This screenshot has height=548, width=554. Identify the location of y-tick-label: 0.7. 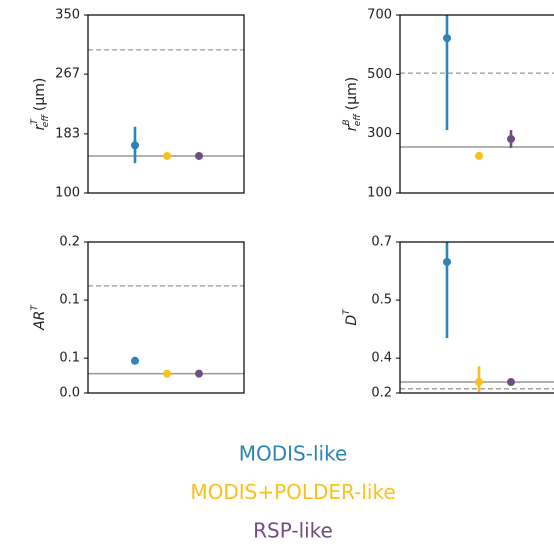
(381, 242).